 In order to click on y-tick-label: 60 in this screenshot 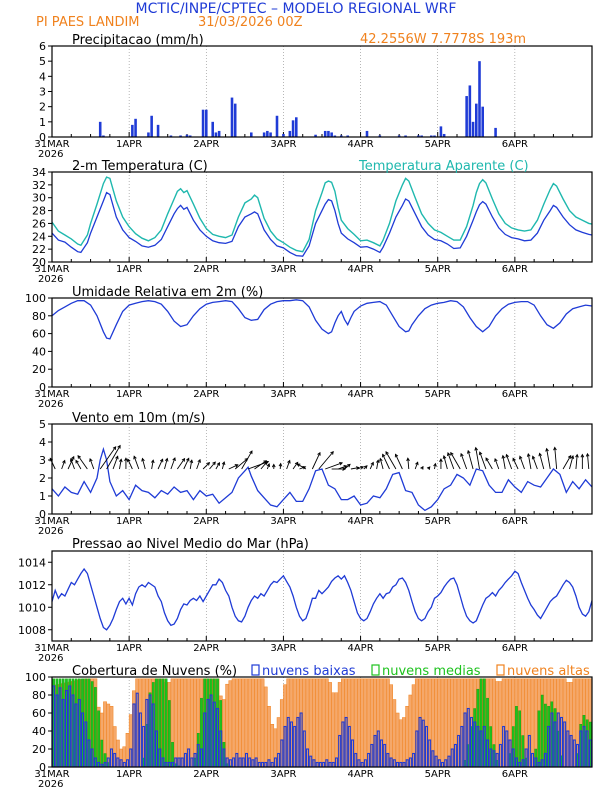, I will do `click(39, 713)`.